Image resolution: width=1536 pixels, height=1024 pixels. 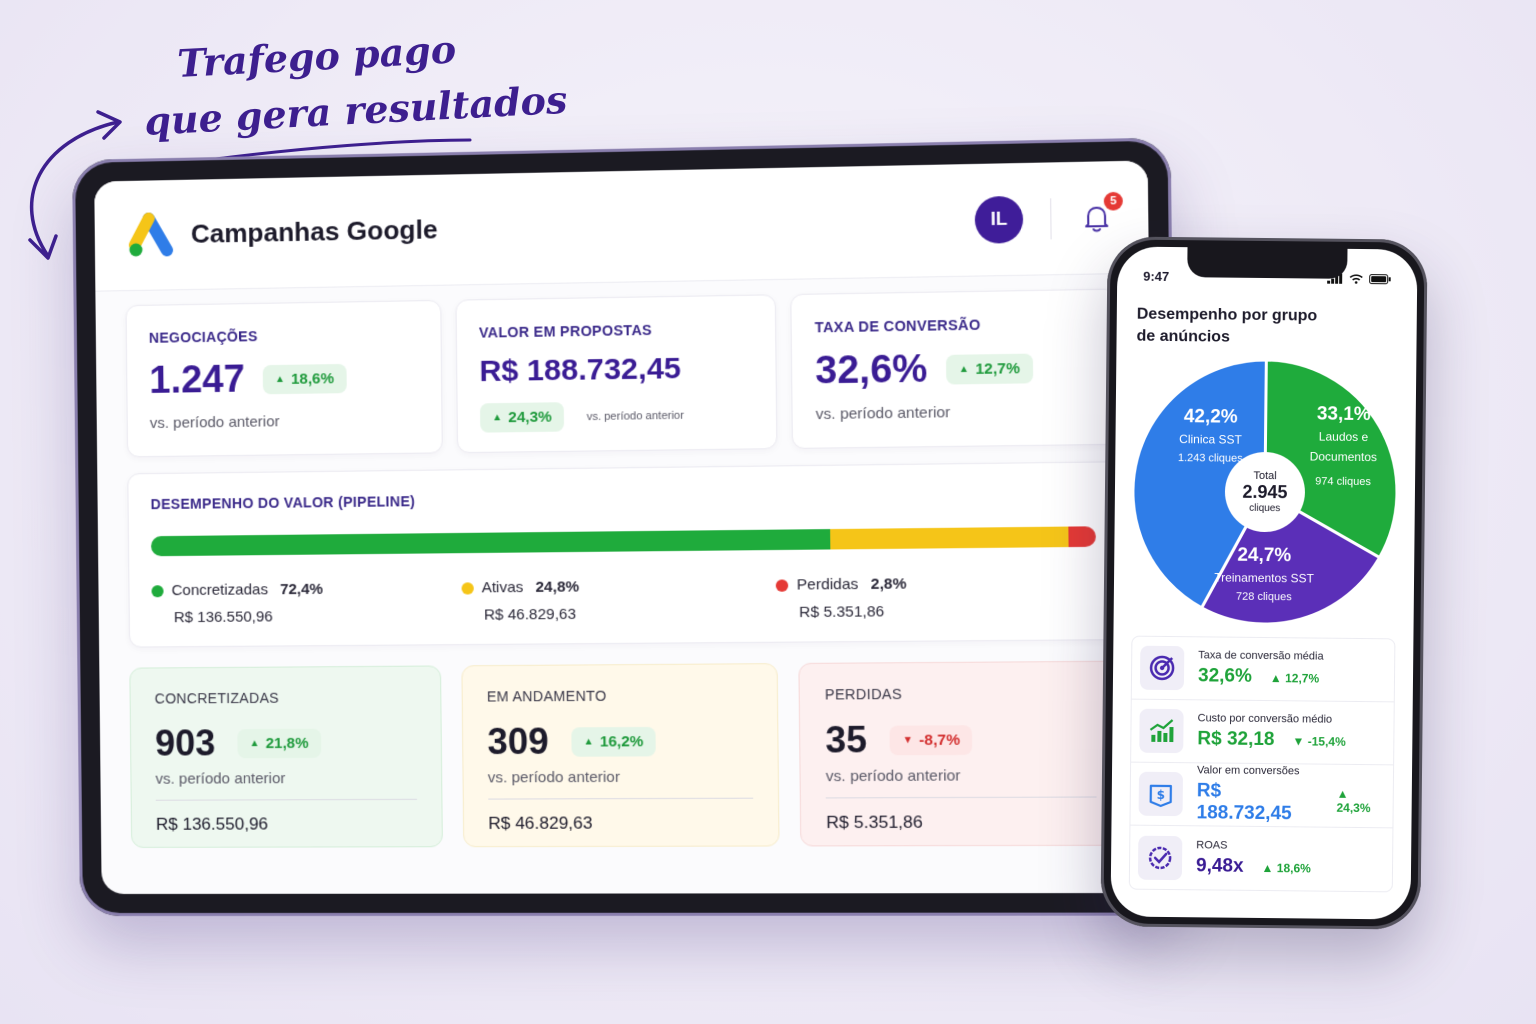 What do you see at coordinates (999, 219) in the screenshot?
I see `user-avatar: IL` at bounding box center [999, 219].